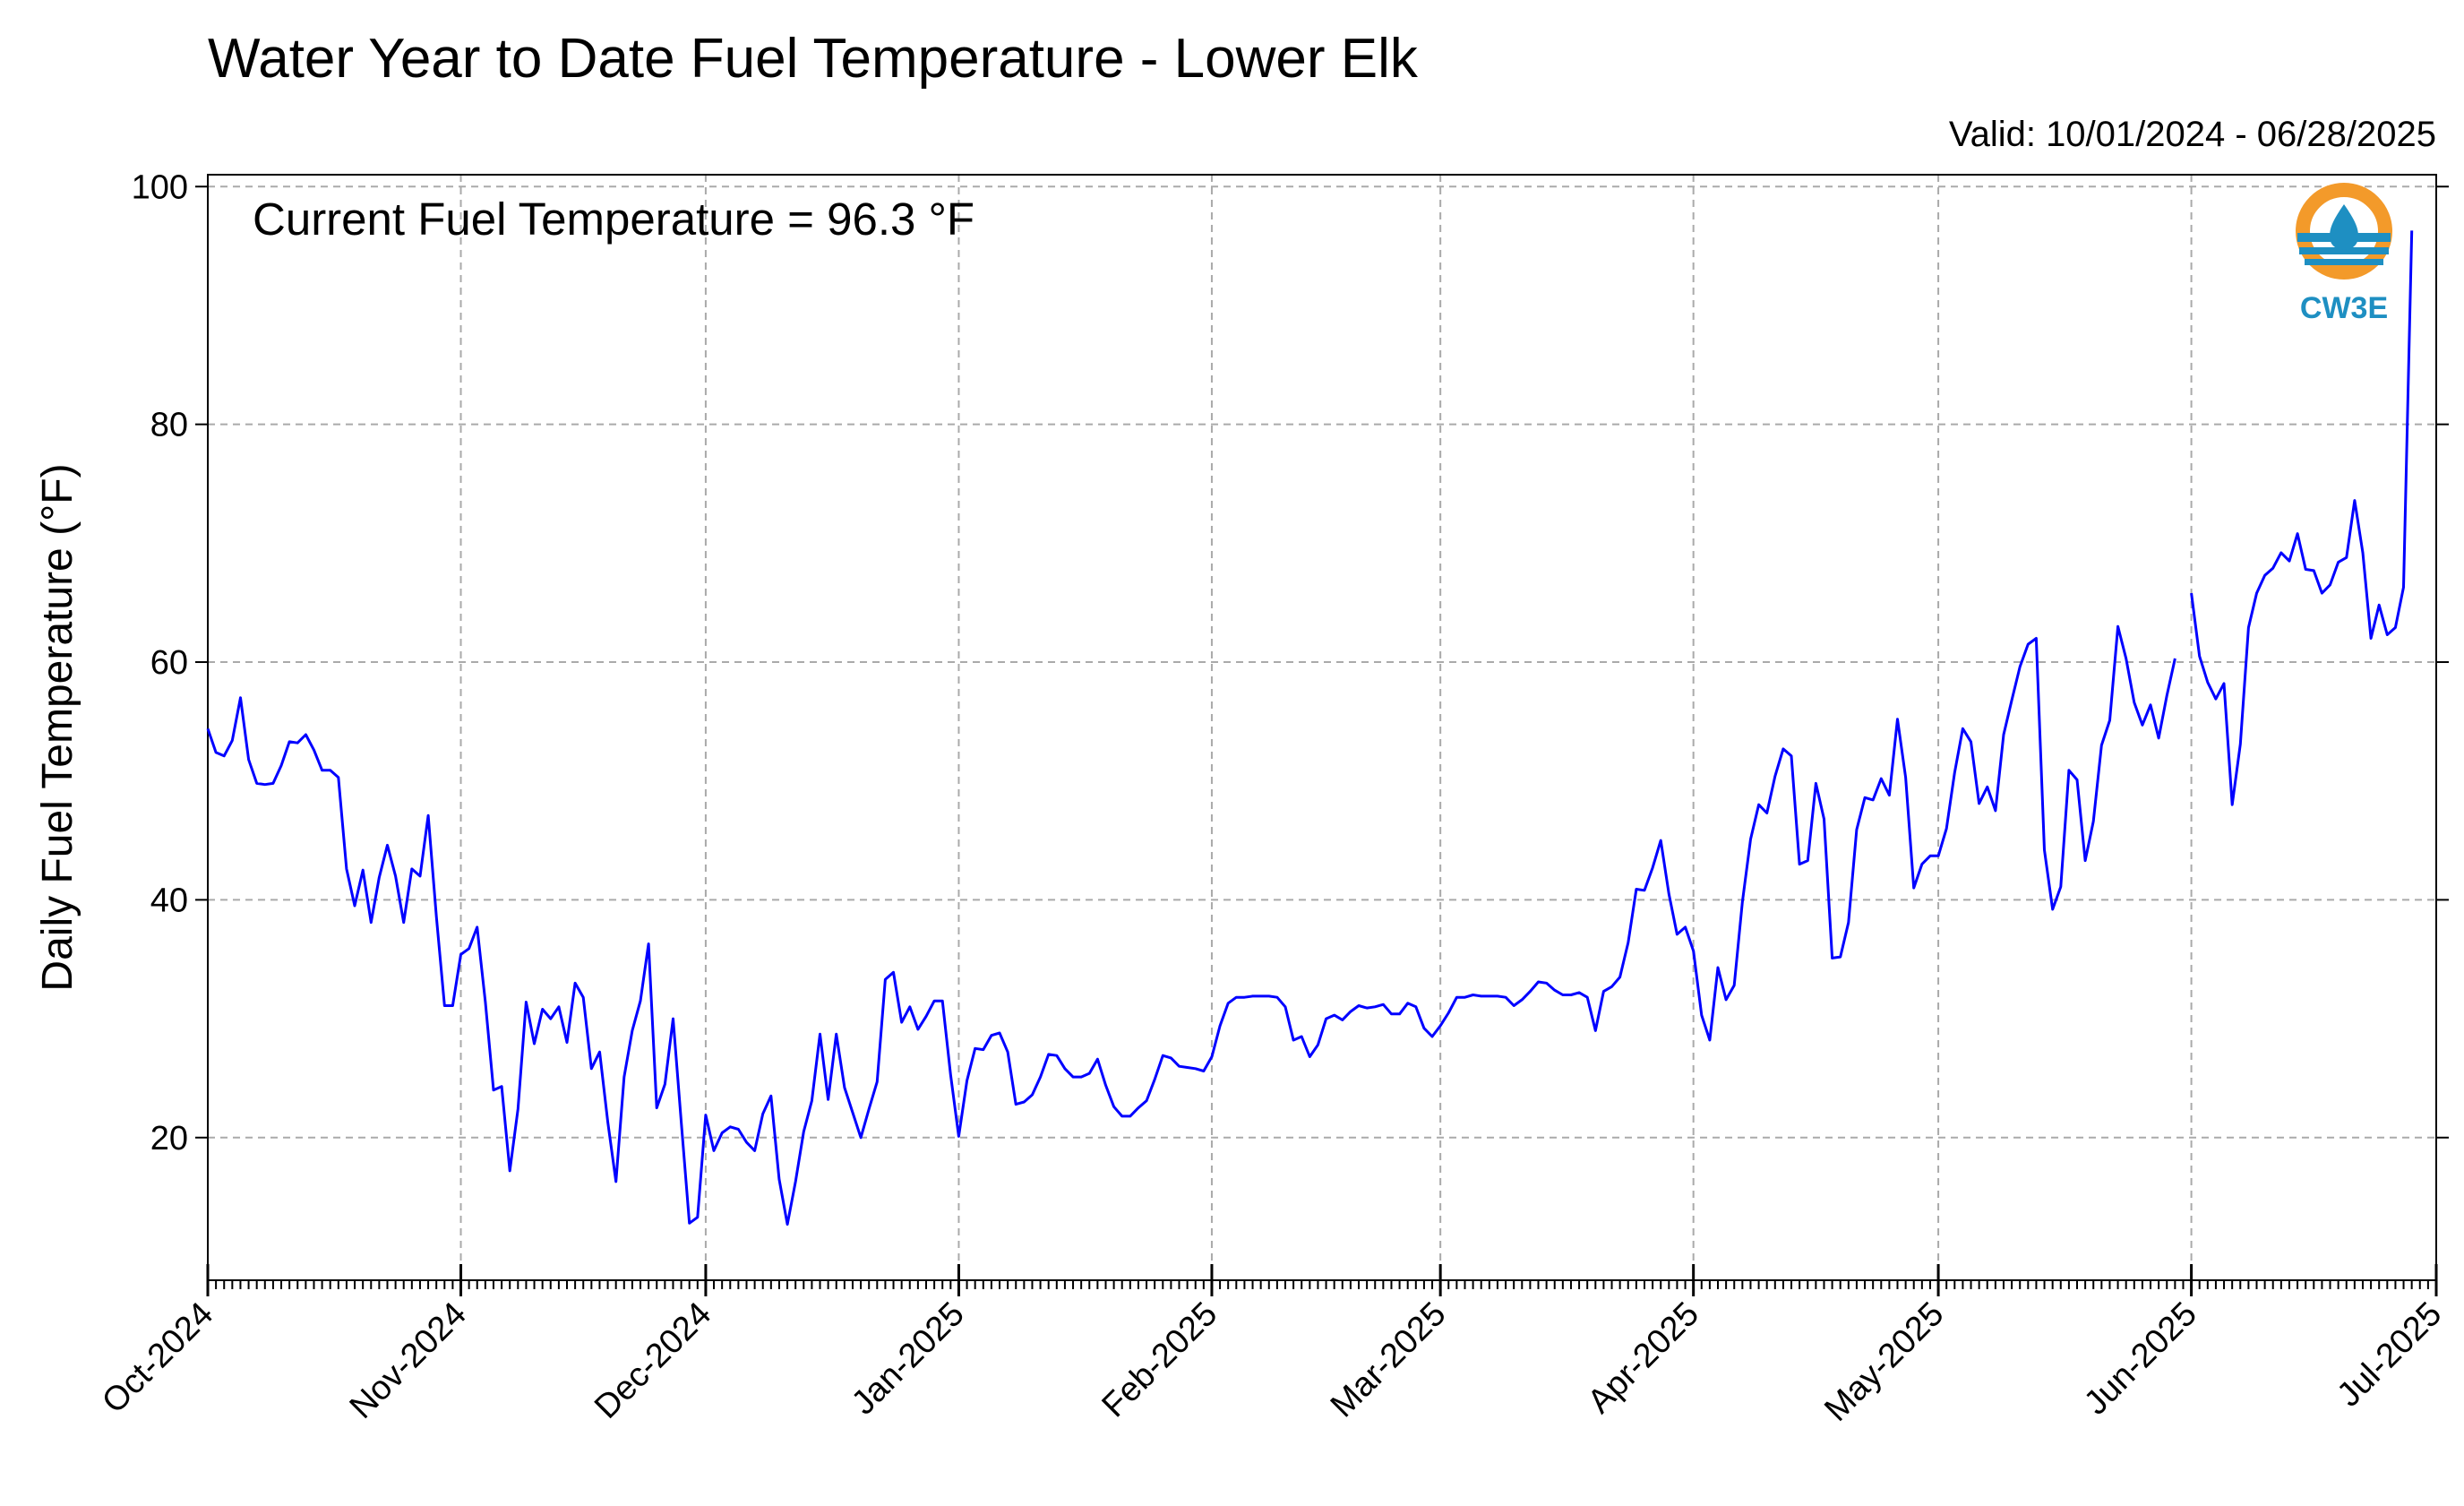  I want to click on x-tick-label: Jun-2025, so click(2140, 1359).